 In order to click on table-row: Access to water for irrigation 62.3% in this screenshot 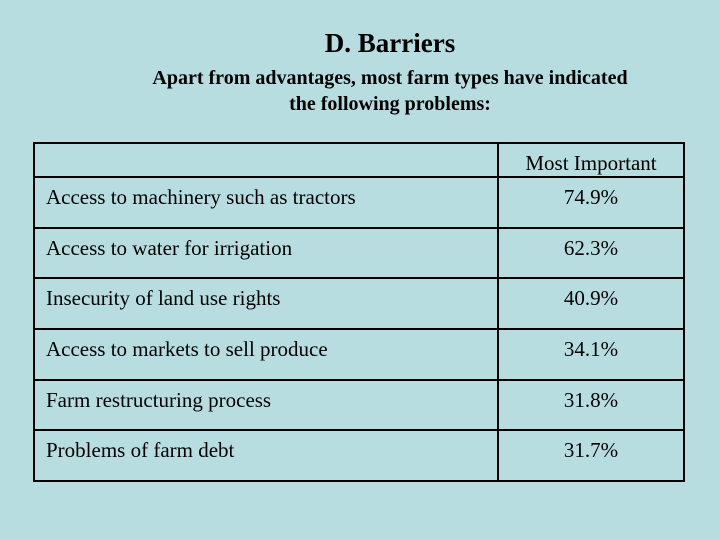, I will do `click(359, 253)`.